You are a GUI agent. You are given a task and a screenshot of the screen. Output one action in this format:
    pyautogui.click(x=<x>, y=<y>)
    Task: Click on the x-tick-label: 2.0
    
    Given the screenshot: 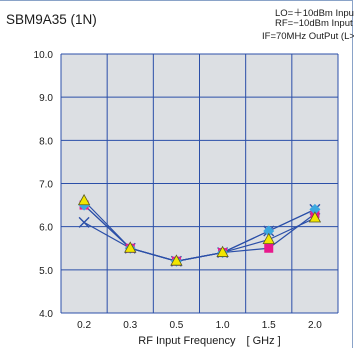 What is the action you would take?
    pyautogui.click(x=315, y=325)
    